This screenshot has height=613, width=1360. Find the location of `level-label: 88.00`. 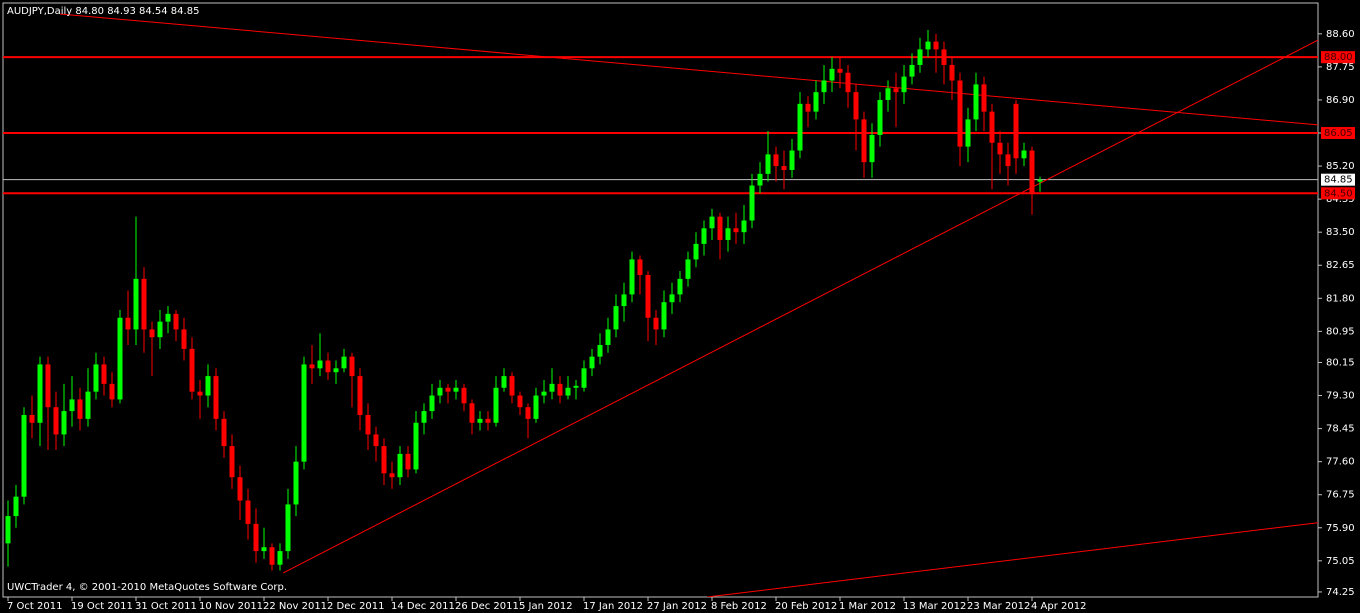

level-label: 88.00 is located at coordinates (1338, 57).